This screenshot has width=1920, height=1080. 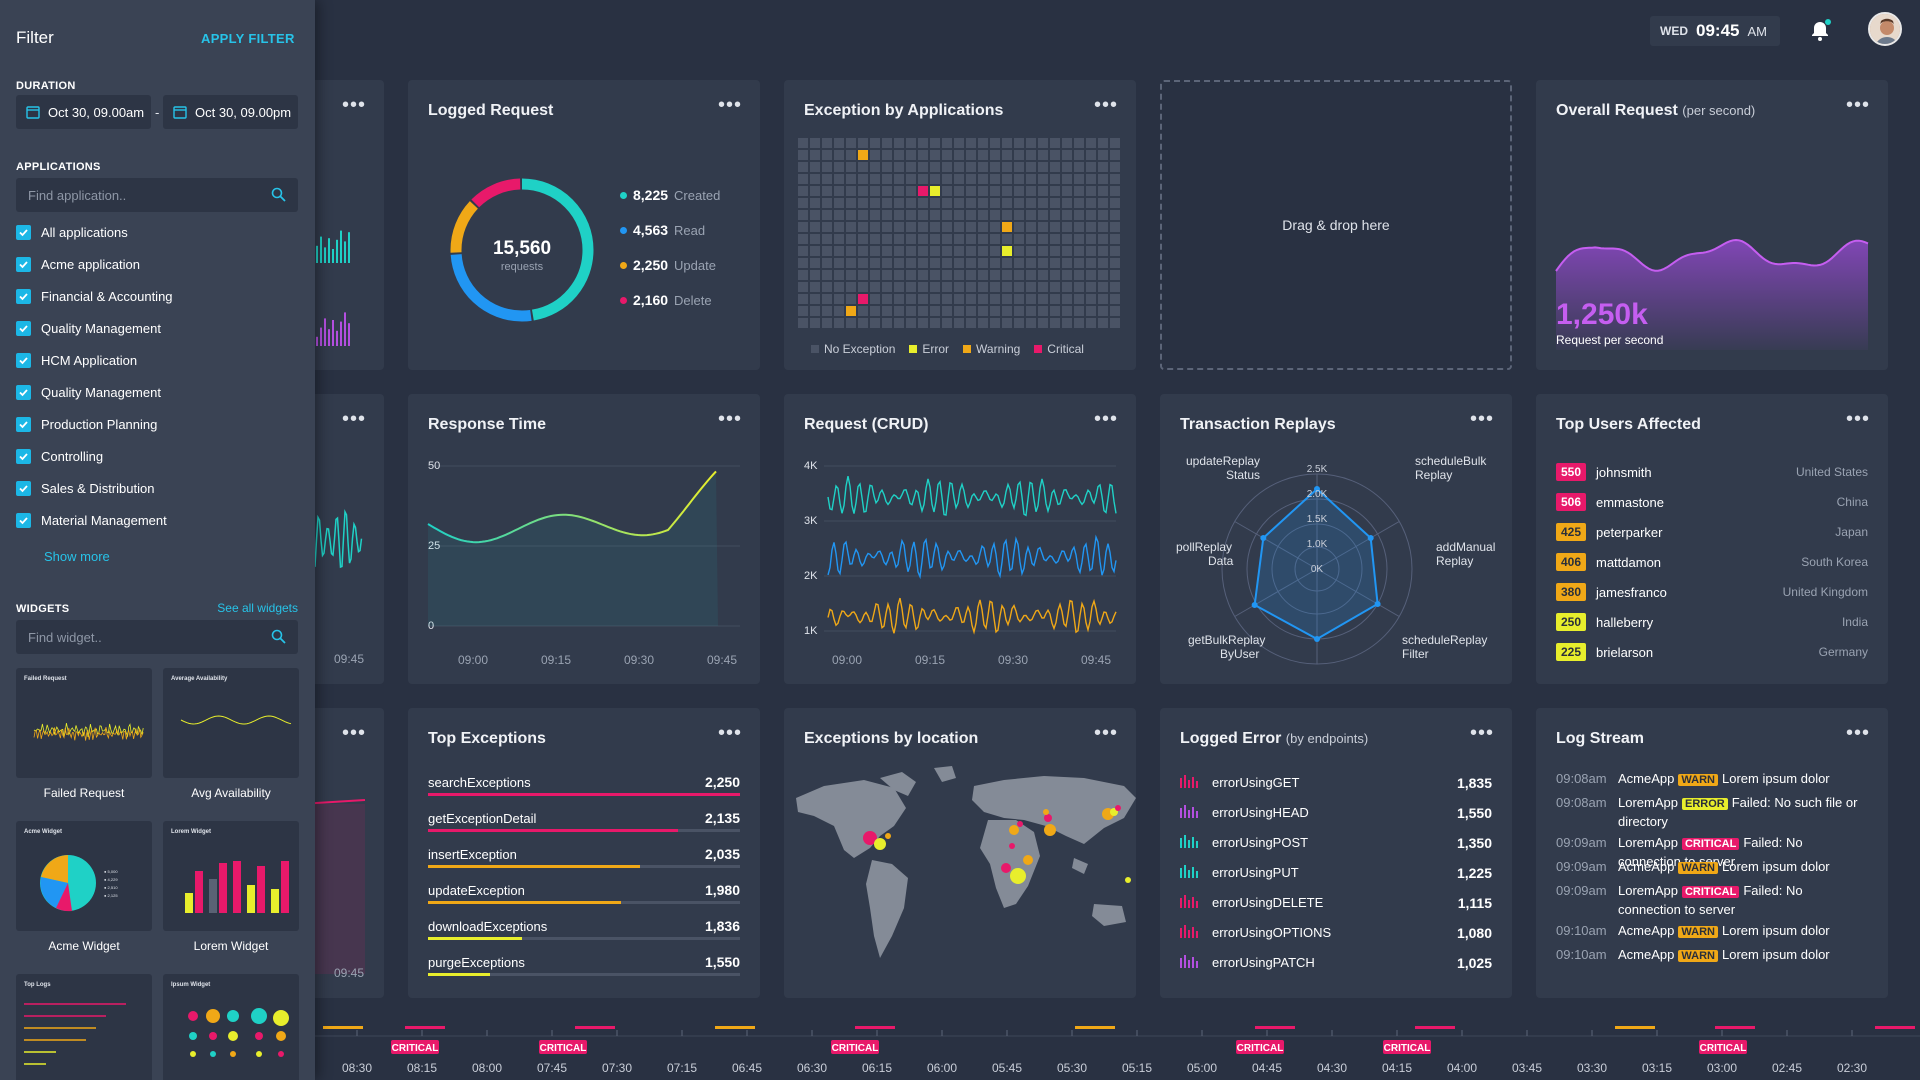 What do you see at coordinates (76, 360) in the screenshot?
I see `application-checkbox: HCM Application` at bounding box center [76, 360].